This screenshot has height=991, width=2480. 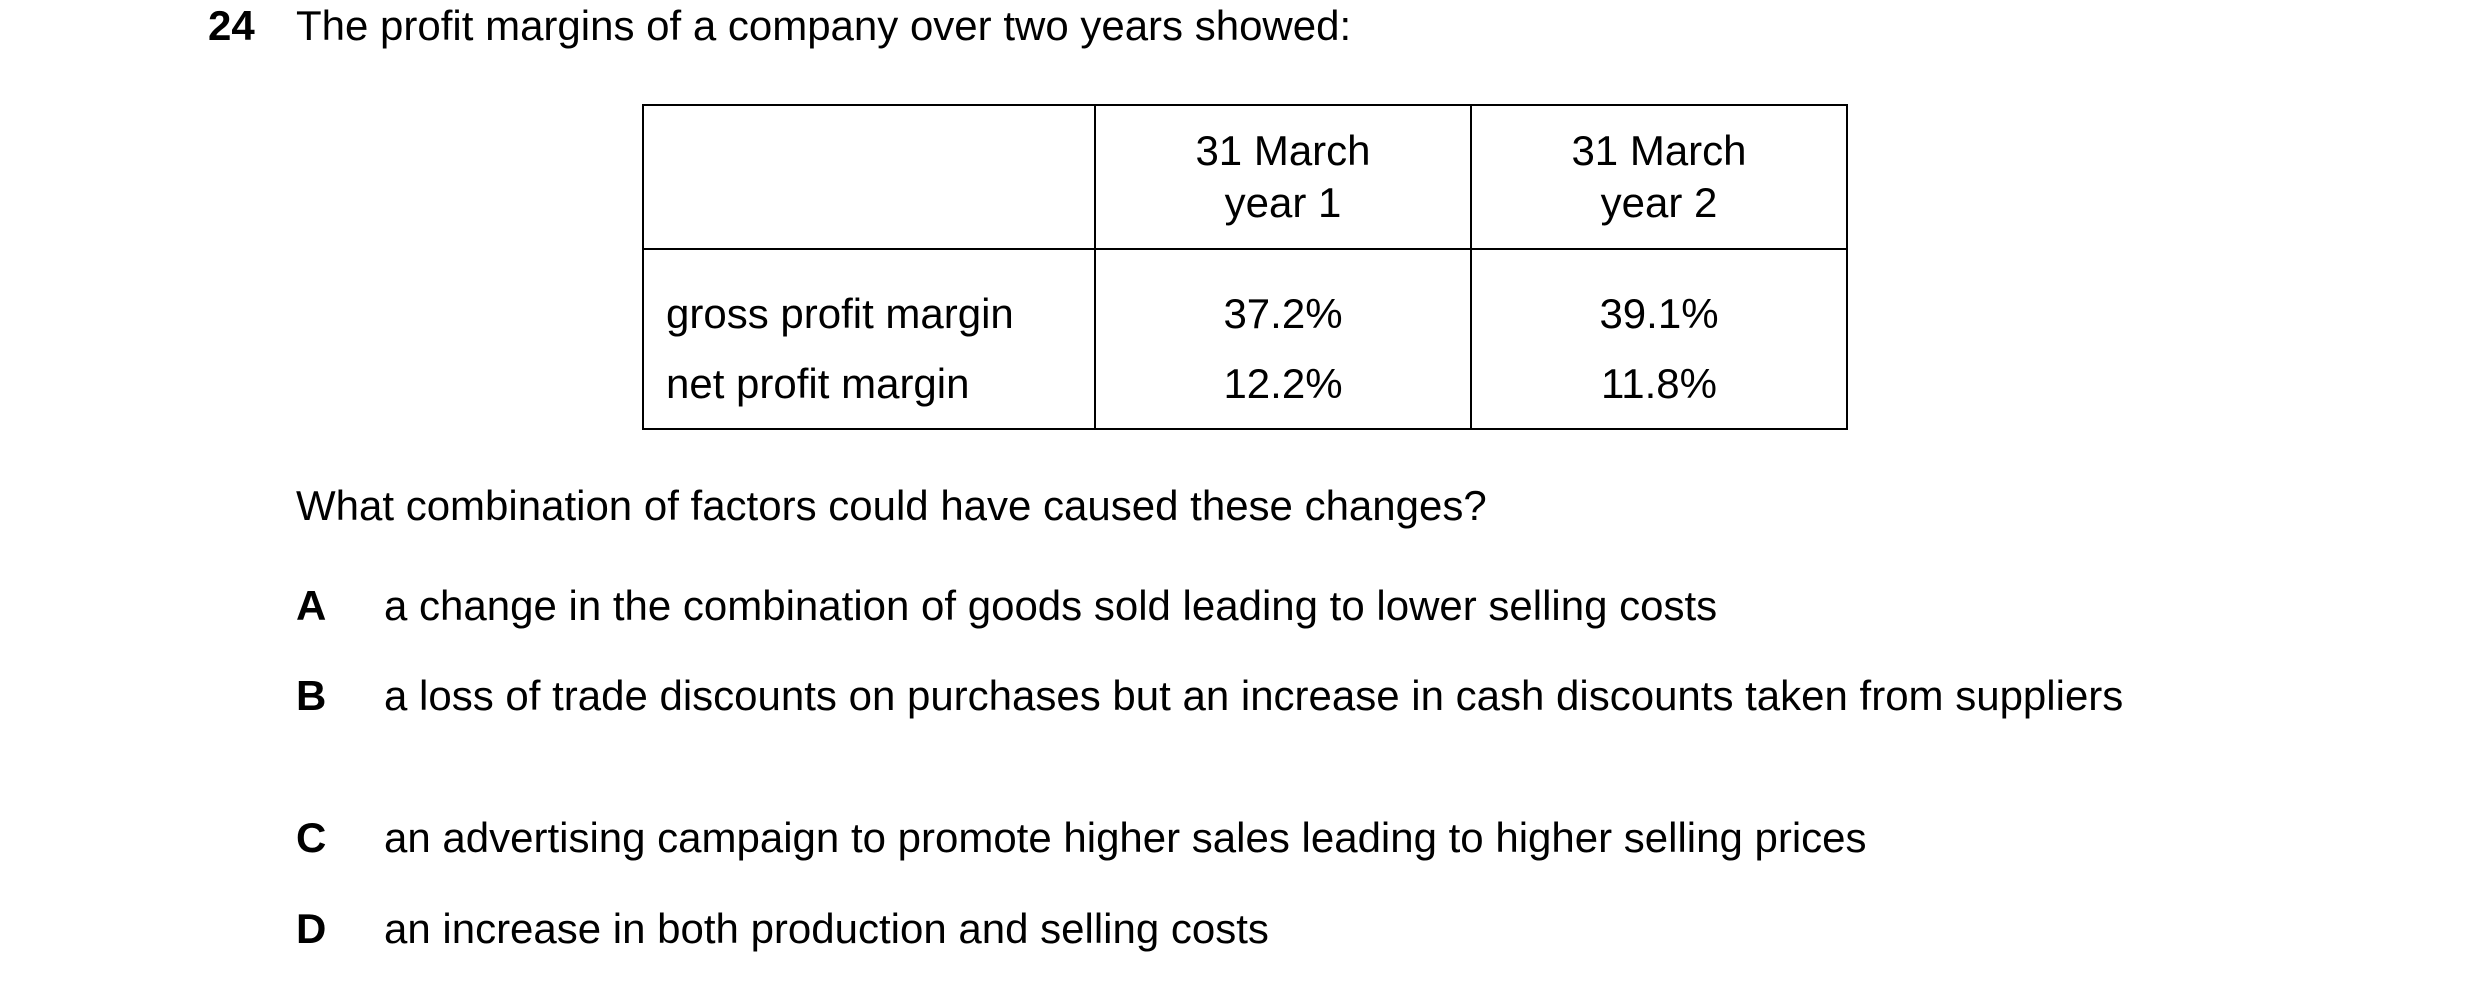 I want to click on table-header-row: 31 March year 1 31 March year 2, so click(x=1245, y=177).